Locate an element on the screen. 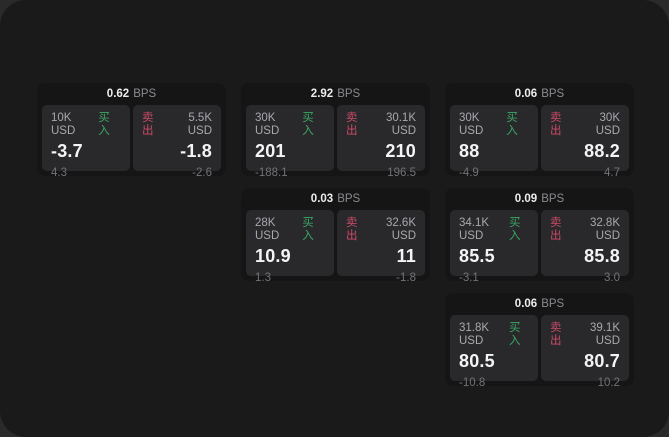  buy-header-row: 10K USD 买入 is located at coordinates (86, 125).